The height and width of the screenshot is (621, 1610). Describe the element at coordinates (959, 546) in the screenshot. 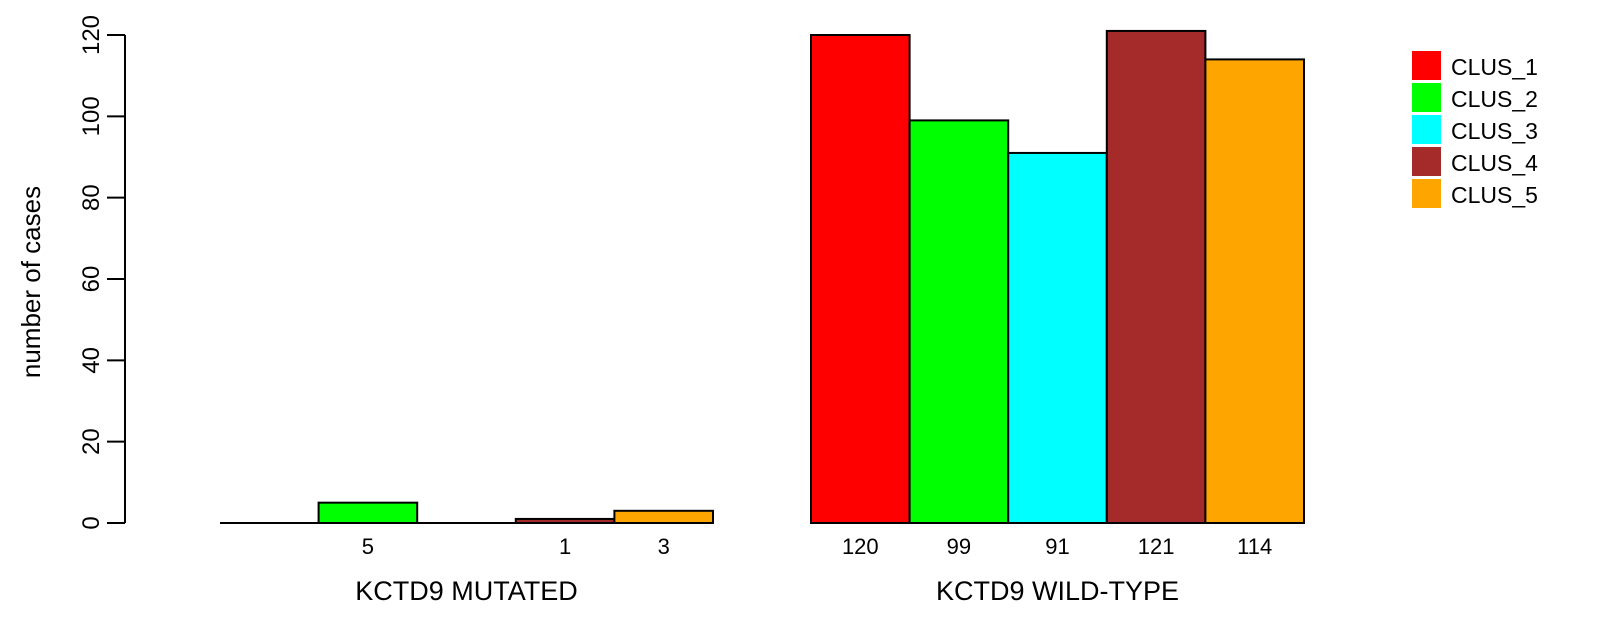

I see `bar-count-label: 99` at that location.